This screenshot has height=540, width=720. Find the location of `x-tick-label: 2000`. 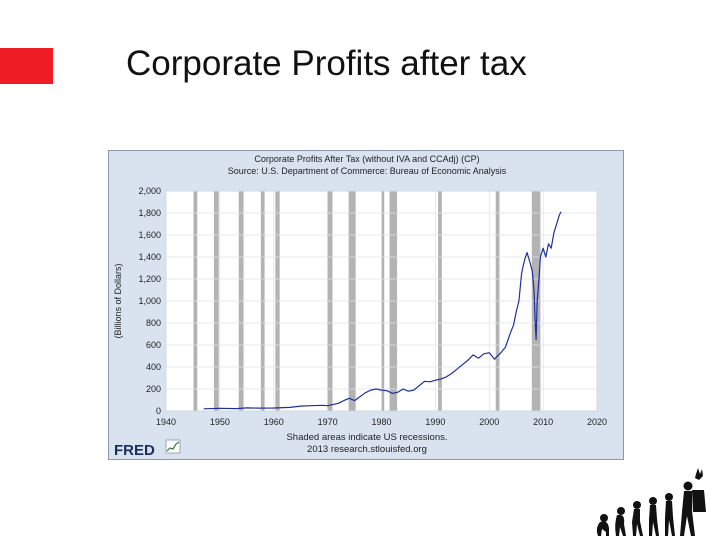

x-tick-label: 2000 is located at coordinates (489, 422).